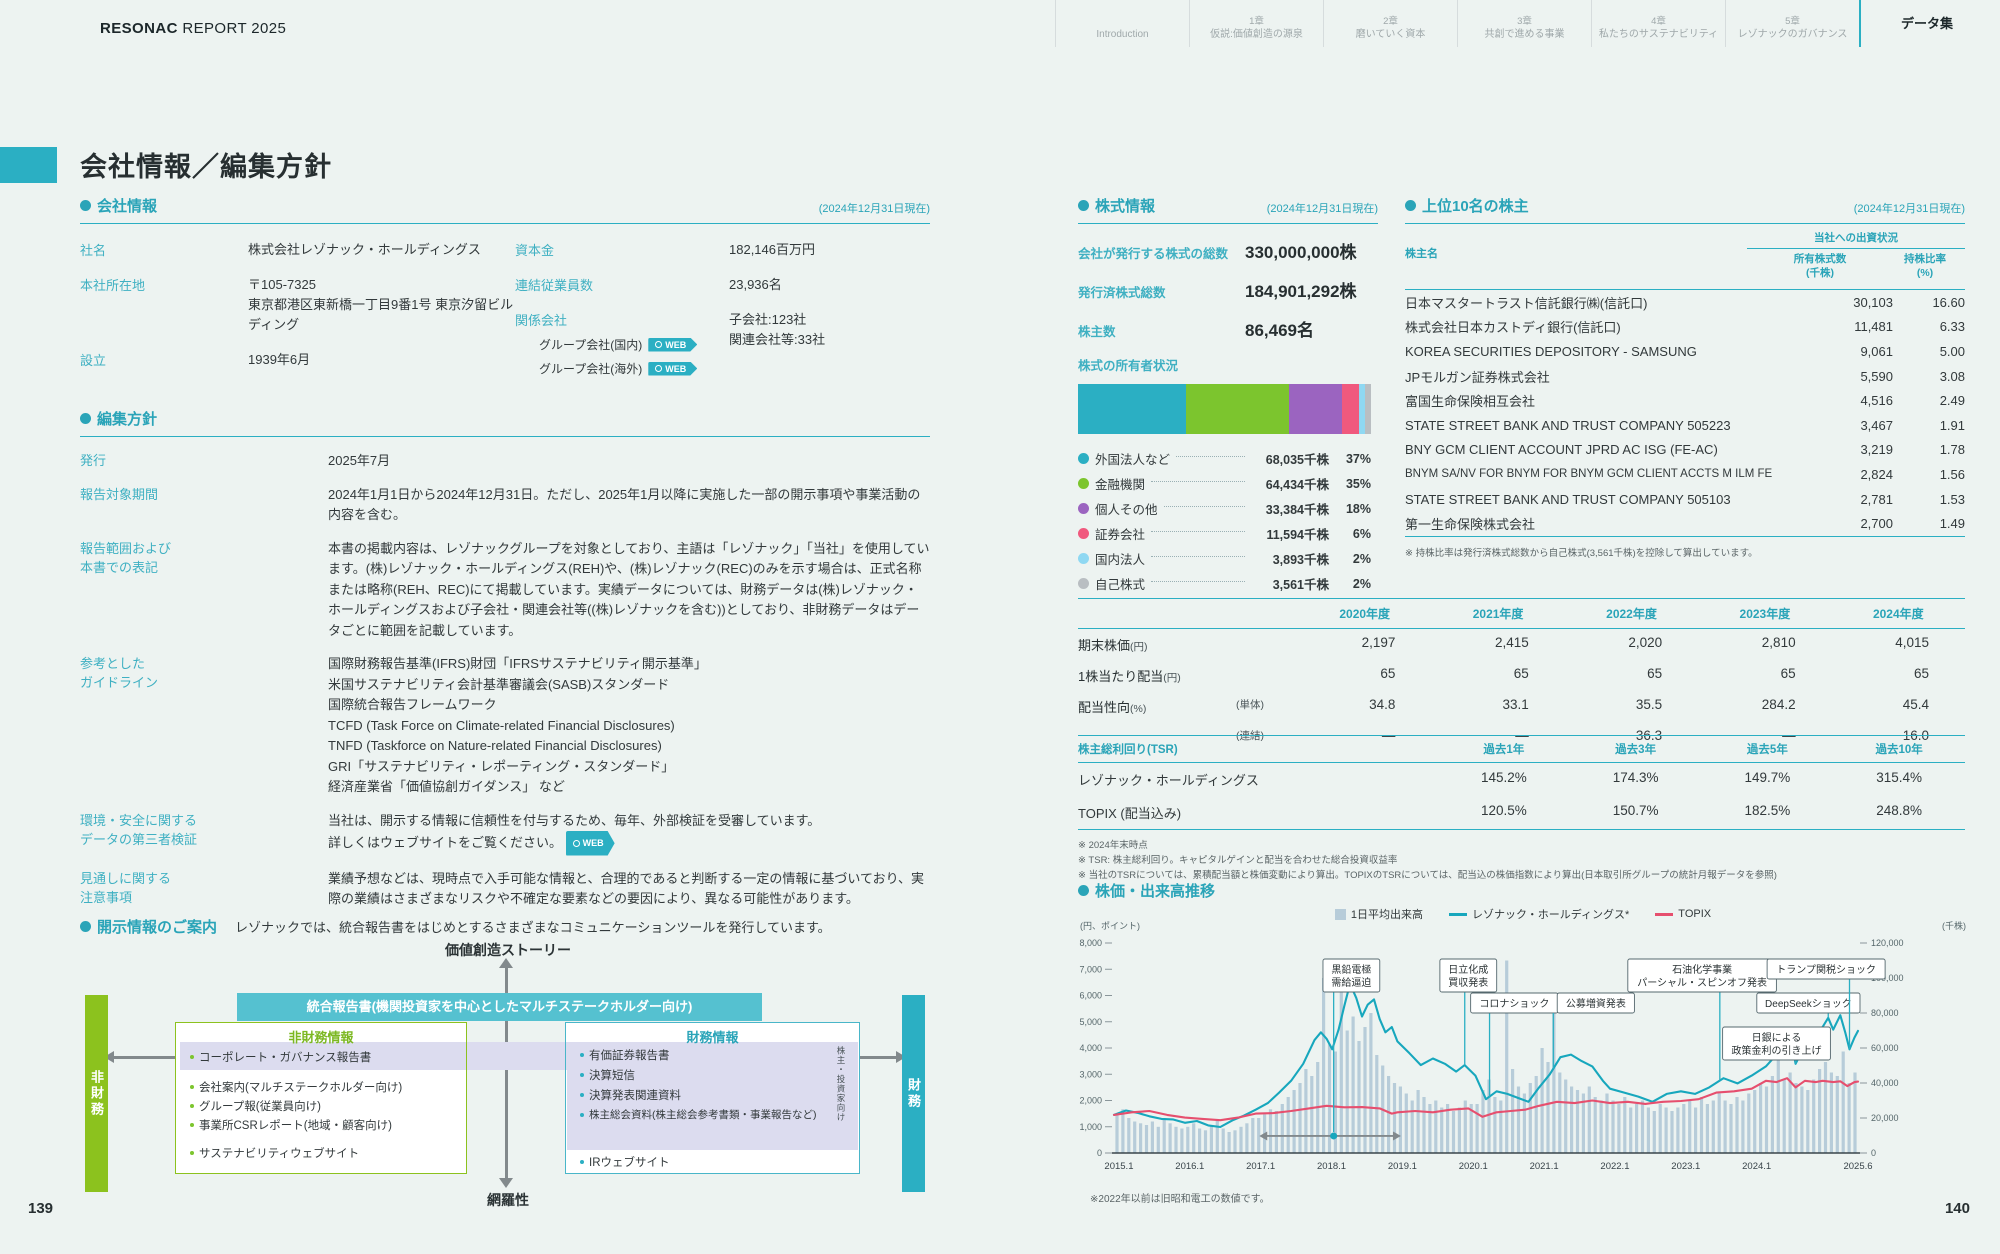 The width and height of the screenshot is (2000, 1254). What do you see at coordinates (96, 1093) in the screenshot?
I see `non-financial-bar: 非財務` at bounding box center [96, 1093].